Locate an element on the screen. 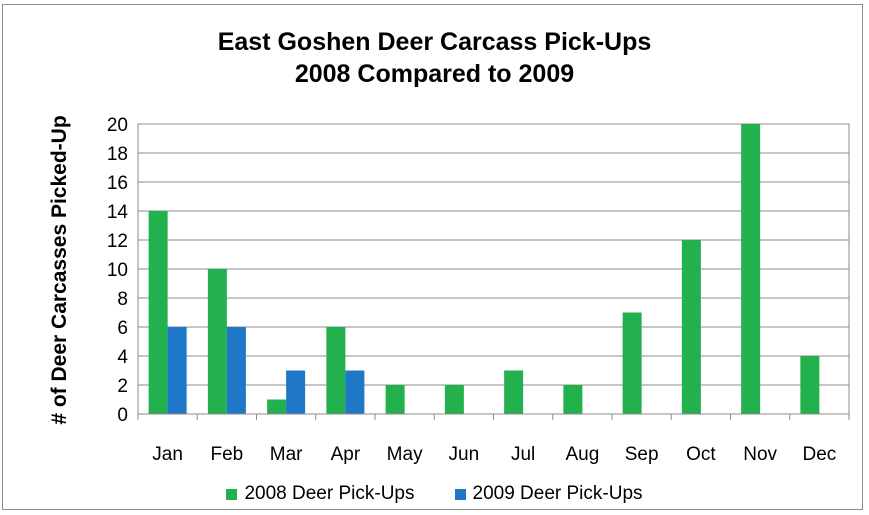  x-tick-label: Jun is located at coordinates (464, 454).